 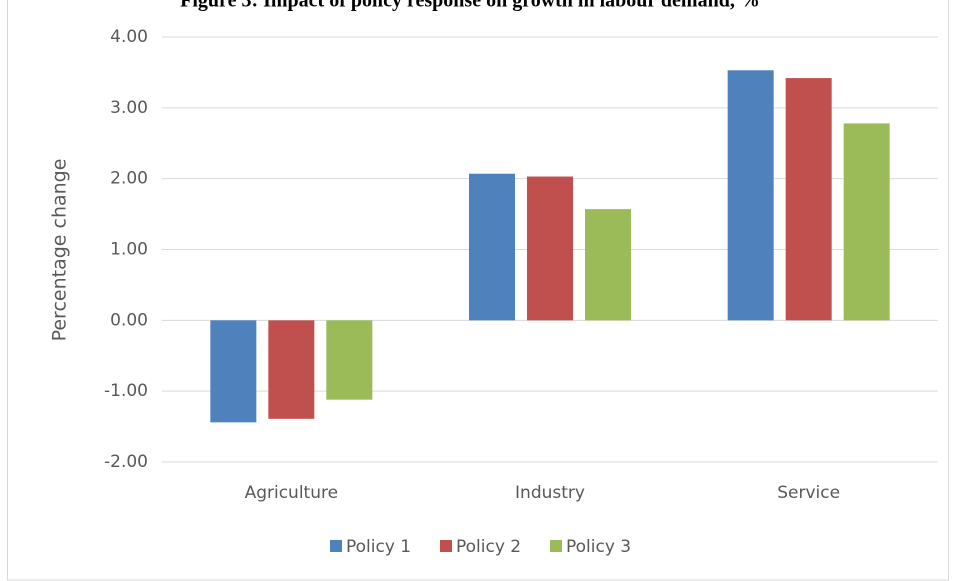 I want to click on legend-label: Policy 3, so click(x=598, y=547).